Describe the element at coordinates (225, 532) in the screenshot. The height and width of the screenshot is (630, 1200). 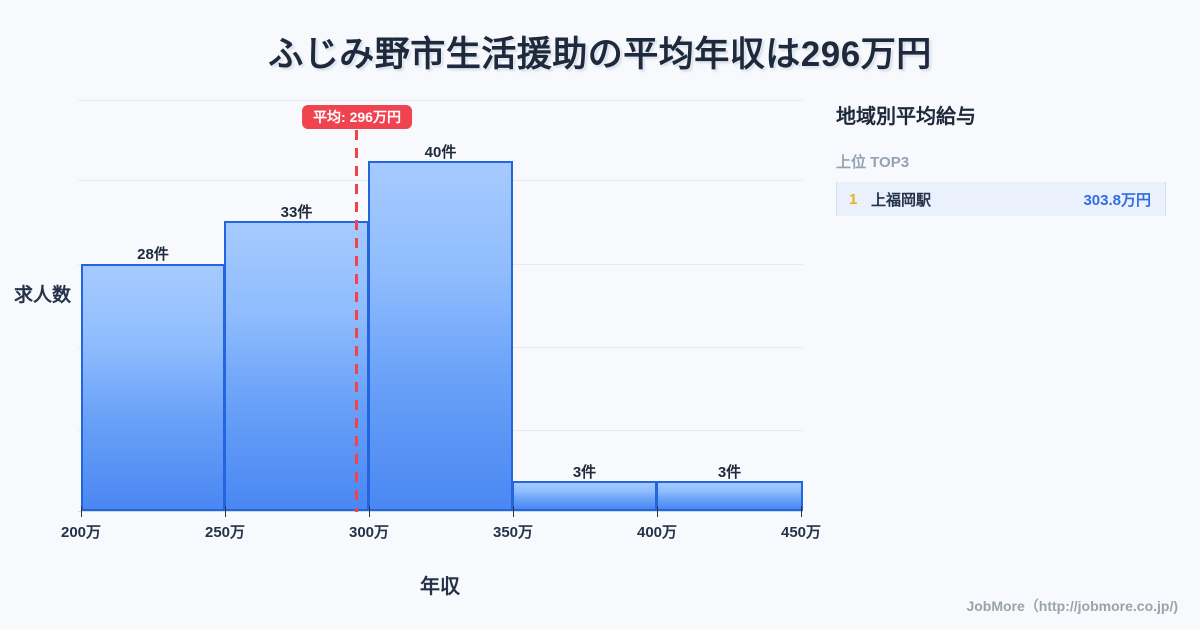
I see `x-tick-label-1: 250万` at that location.